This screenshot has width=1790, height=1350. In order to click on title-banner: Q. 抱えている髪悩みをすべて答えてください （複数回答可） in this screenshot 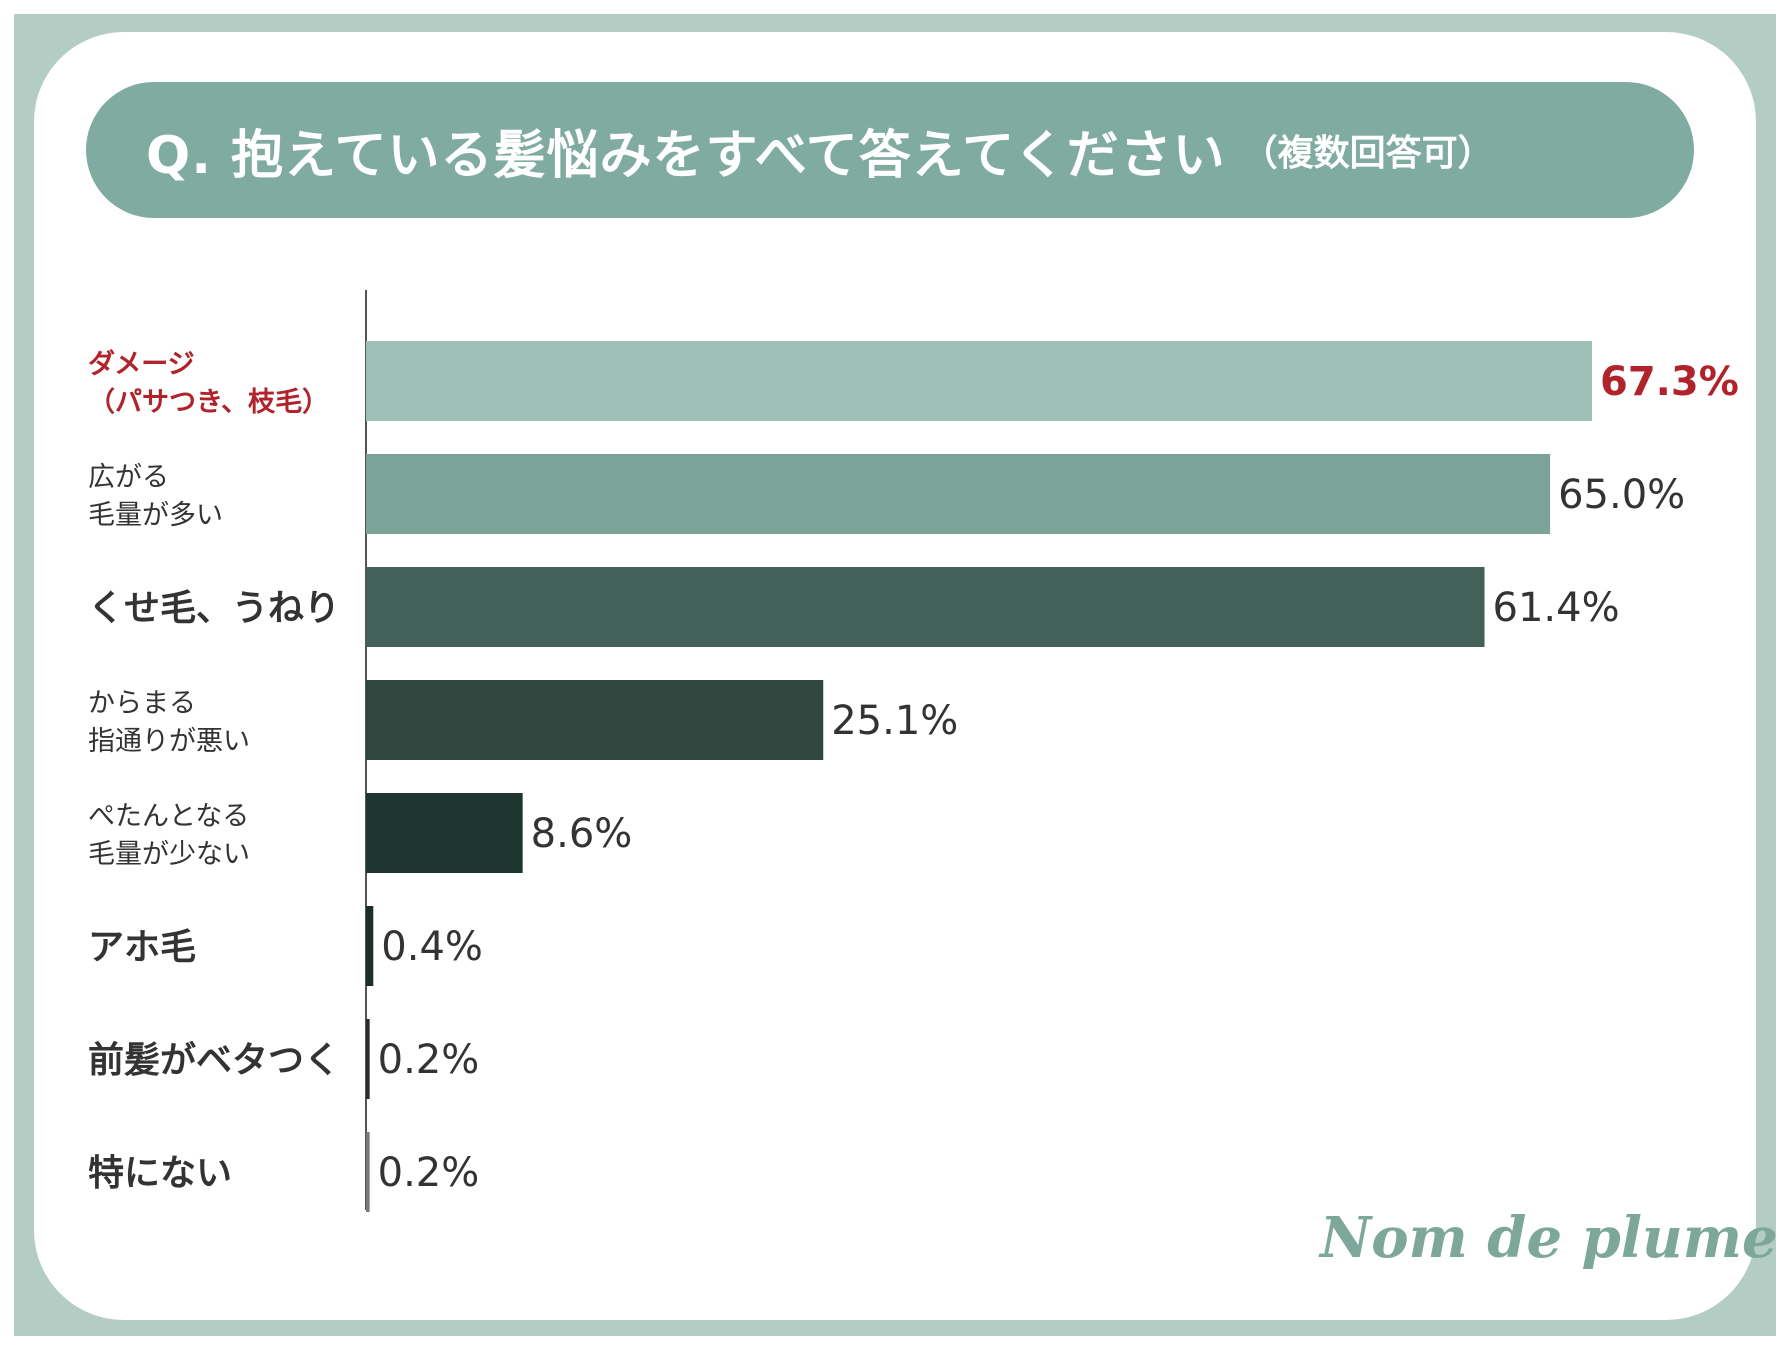, I will do `click(890, 150)`.